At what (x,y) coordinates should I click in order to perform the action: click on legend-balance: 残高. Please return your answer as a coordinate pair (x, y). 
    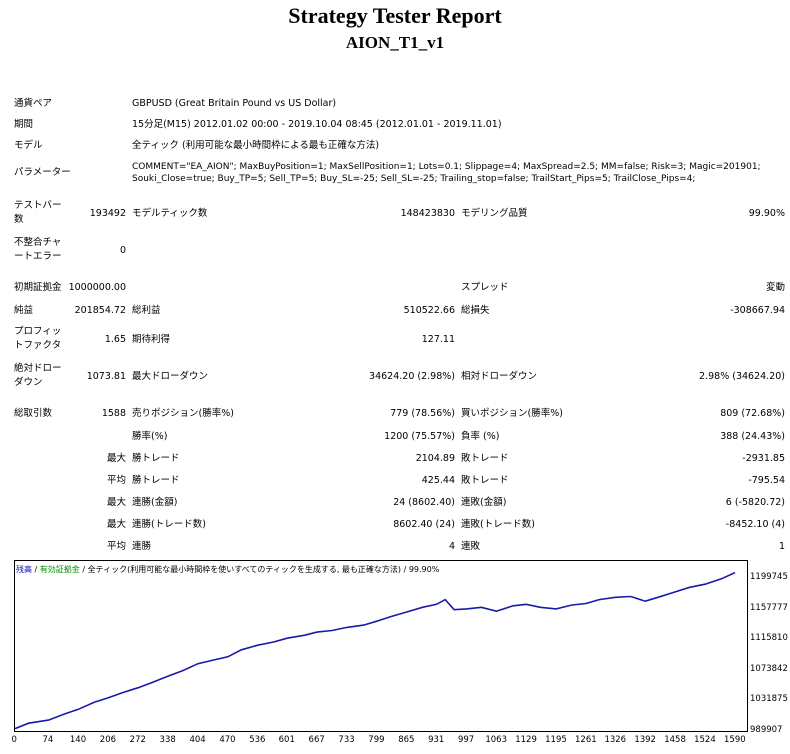
    Looking at the image, I should click on (24, 569).